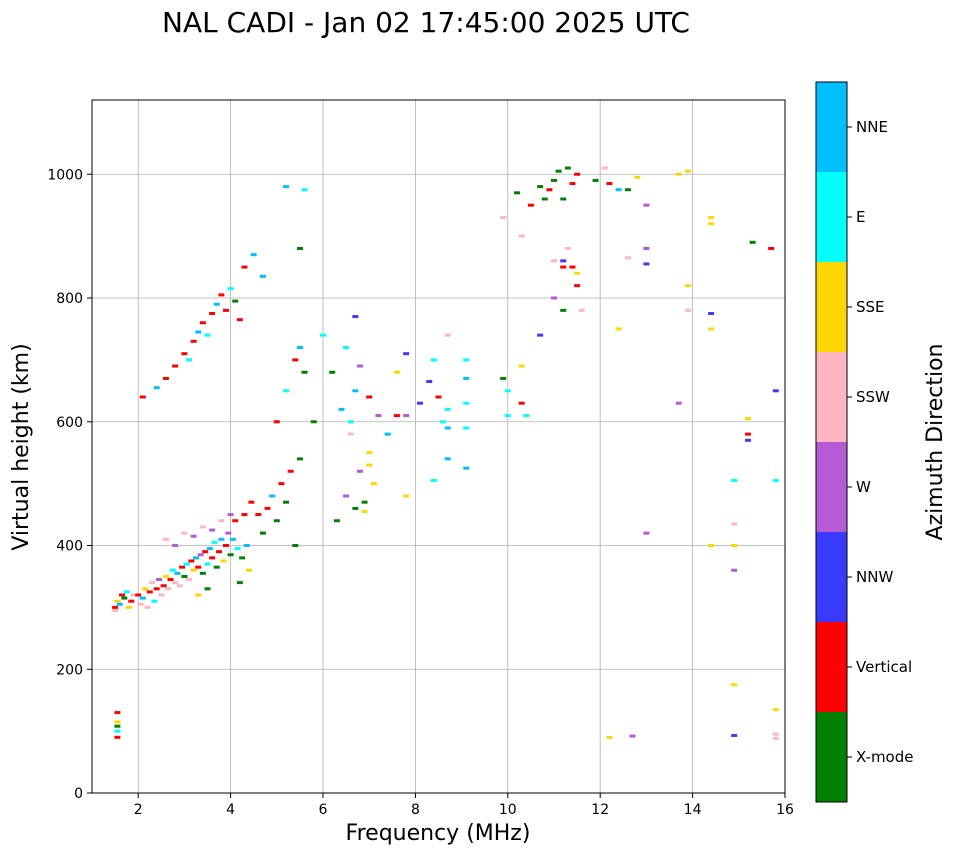 The width and height of the screenshot is (958, 857). Describe the element at coordinates (874, 577) in the screenshot. I see `colorbar-label-nnw: NNW` at that location.